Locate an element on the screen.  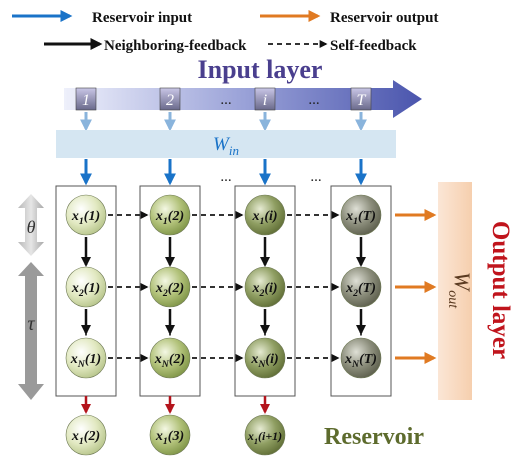
neuron-node: x1(i) is located at coordinates (265, 215).